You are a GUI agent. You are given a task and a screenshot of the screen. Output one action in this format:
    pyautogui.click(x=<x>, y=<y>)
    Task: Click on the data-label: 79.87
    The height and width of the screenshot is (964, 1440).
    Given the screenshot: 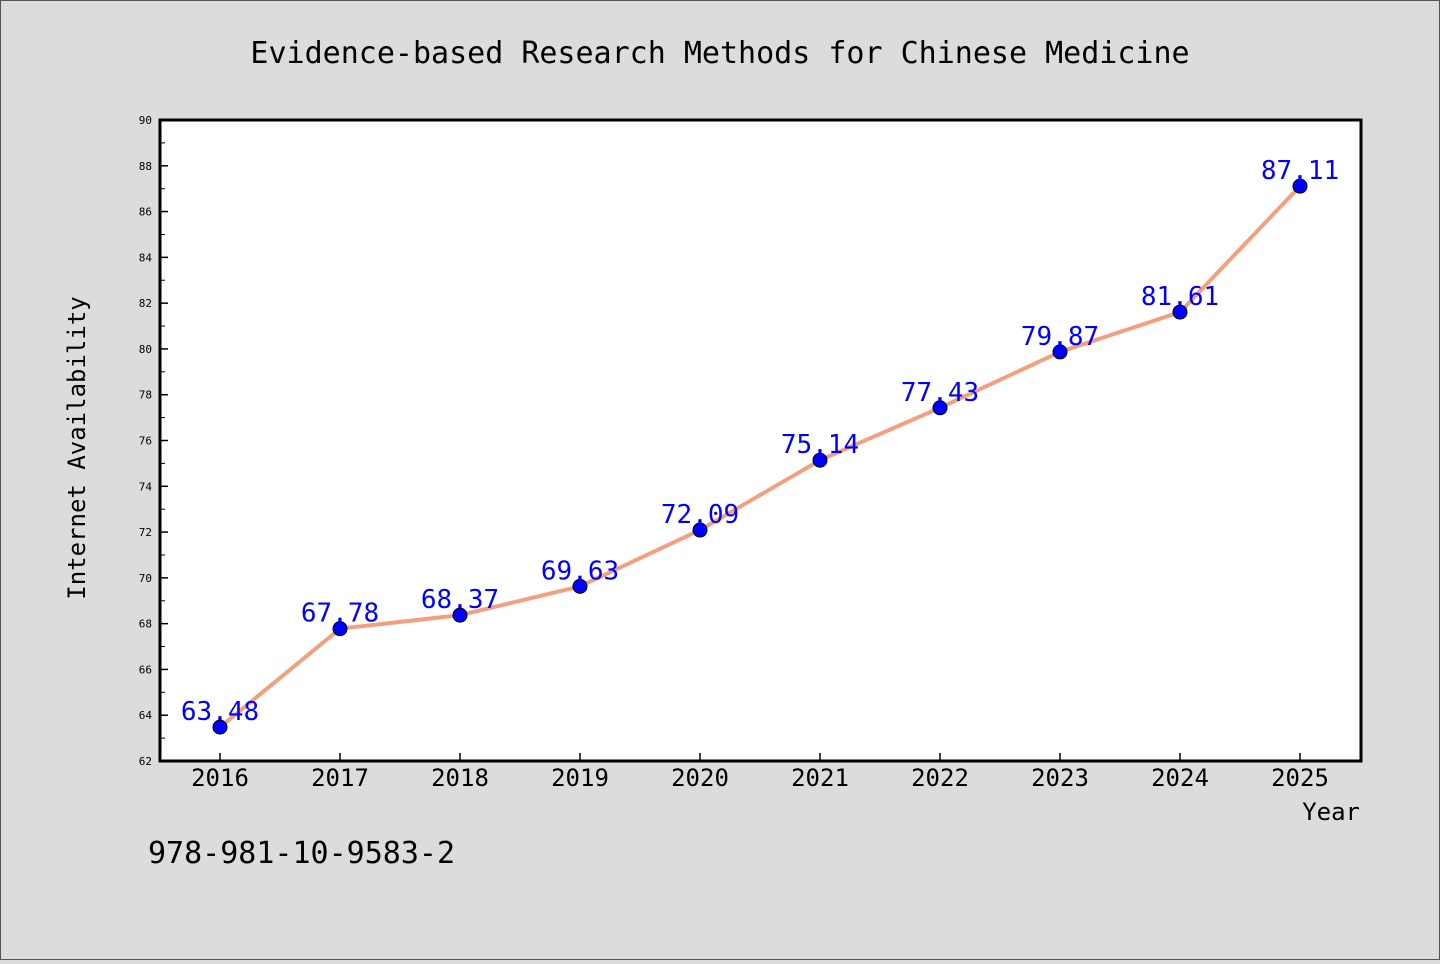 What is the action you would take?
    pyautogui.click(x=1060, y=337)
    